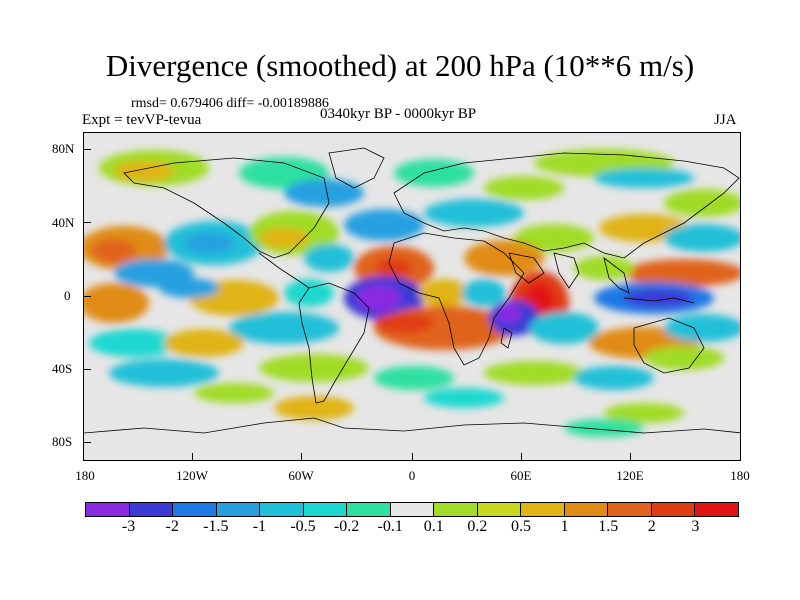  Describe the element at coordinates (630, 475) in the screenshot. I see `x-label-120e: 120E` at that location.